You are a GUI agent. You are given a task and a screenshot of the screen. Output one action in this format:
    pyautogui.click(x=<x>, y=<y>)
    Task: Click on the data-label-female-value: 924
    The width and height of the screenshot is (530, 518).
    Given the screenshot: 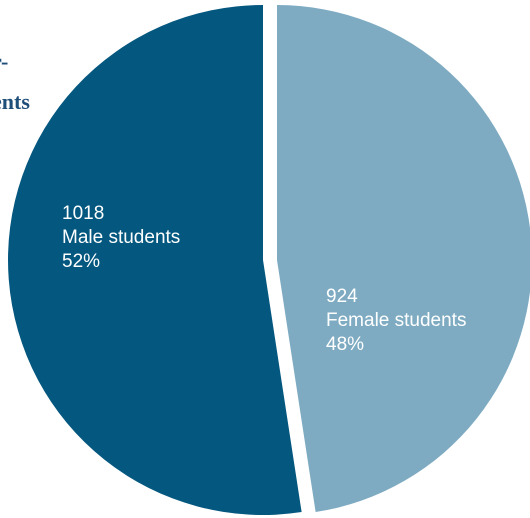 What is the action you would take?
    pyautogui.click(x=342, y=296)
    